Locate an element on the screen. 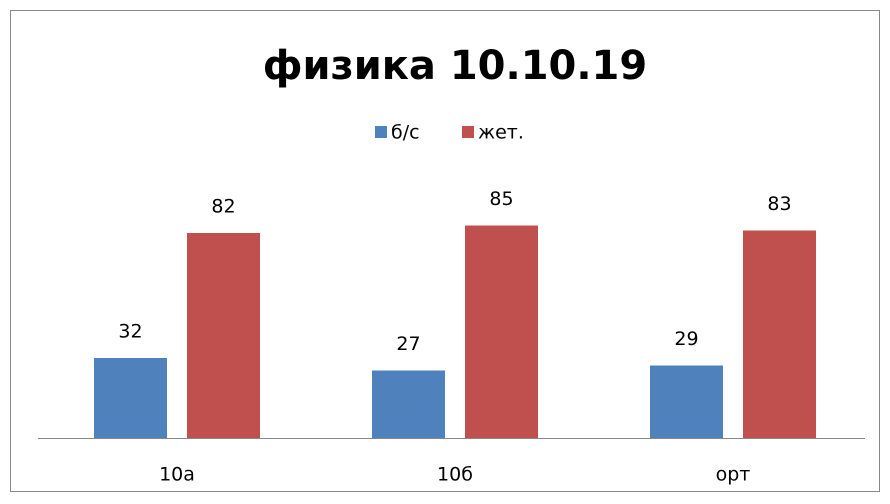 This screenshot has height=504, width=890. data-label: 82 is located at coordinates (223, 207).